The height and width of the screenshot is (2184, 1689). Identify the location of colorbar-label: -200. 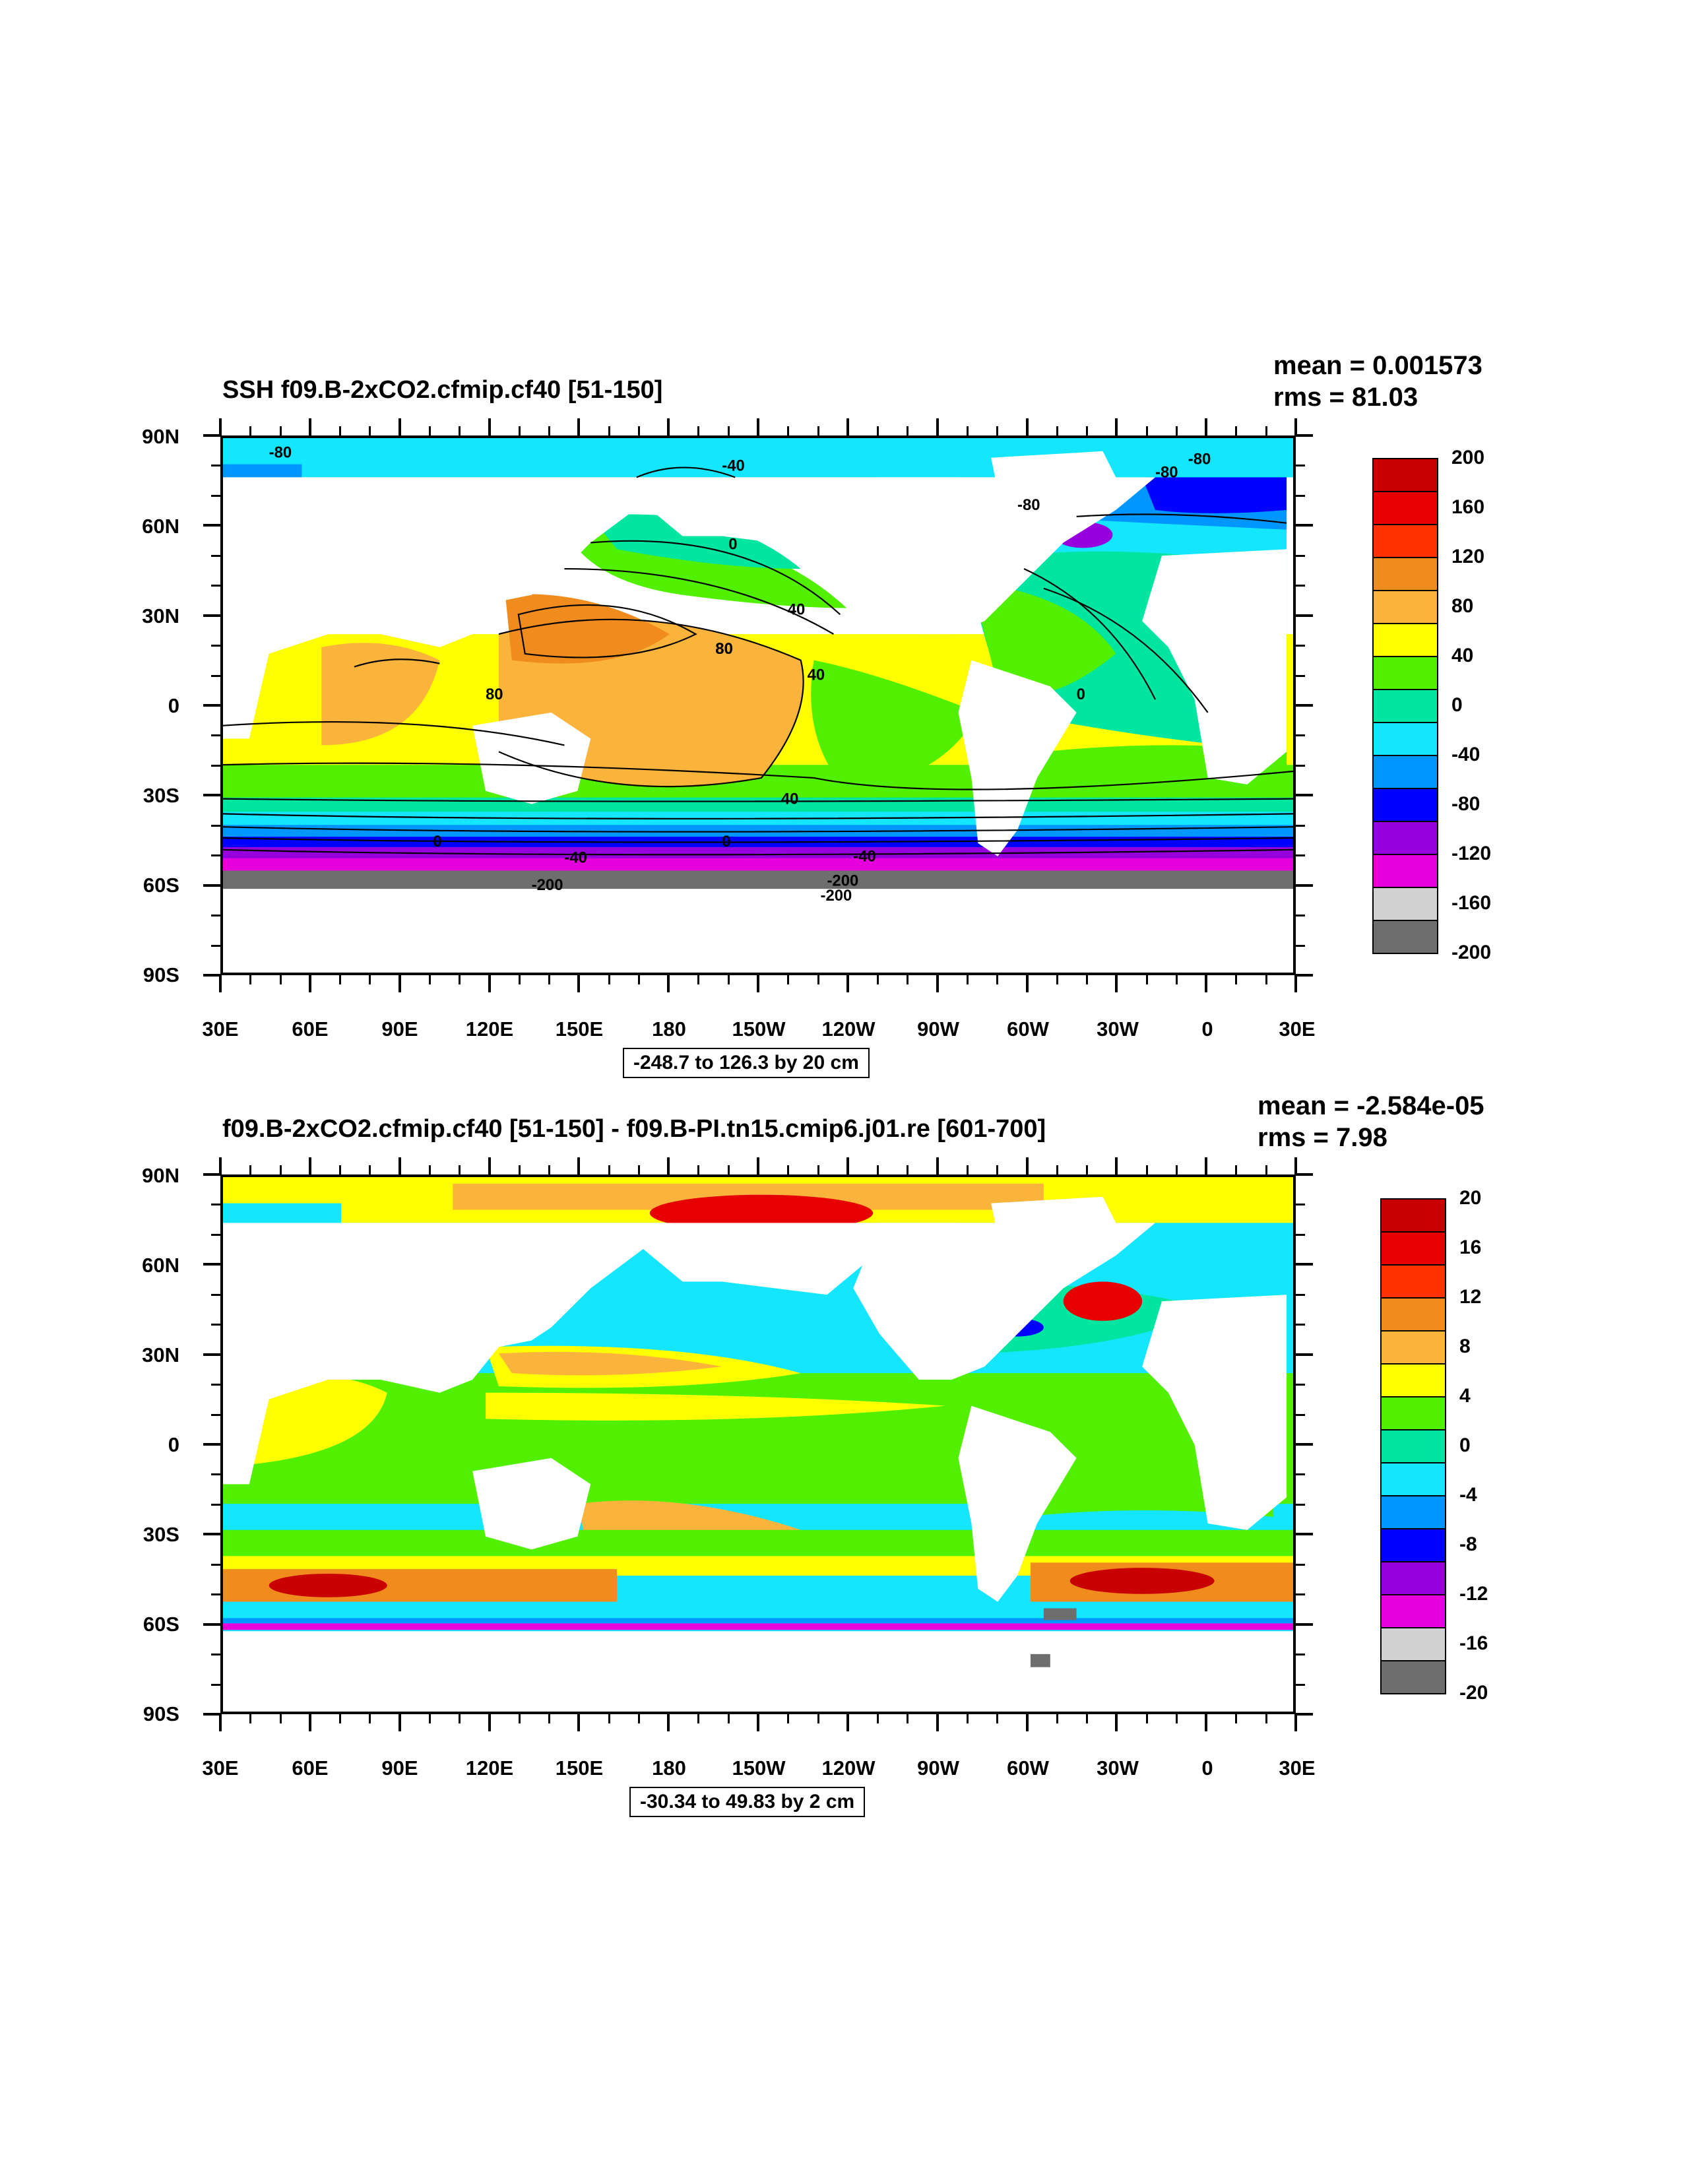
(1471, 952).